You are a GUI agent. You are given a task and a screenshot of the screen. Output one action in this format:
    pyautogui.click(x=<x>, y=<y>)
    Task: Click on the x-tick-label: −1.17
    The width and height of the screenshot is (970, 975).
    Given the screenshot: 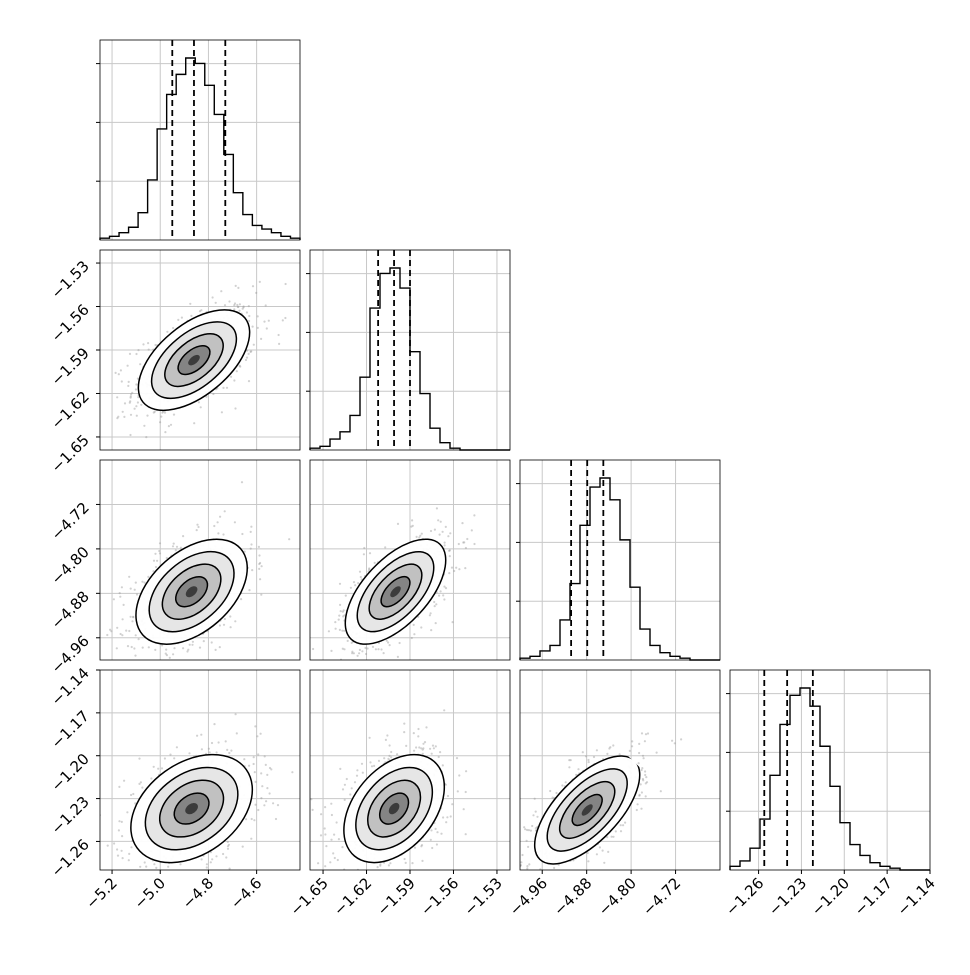 What is the action you would take?
    pyautogui.click(x=873, y=896)
    